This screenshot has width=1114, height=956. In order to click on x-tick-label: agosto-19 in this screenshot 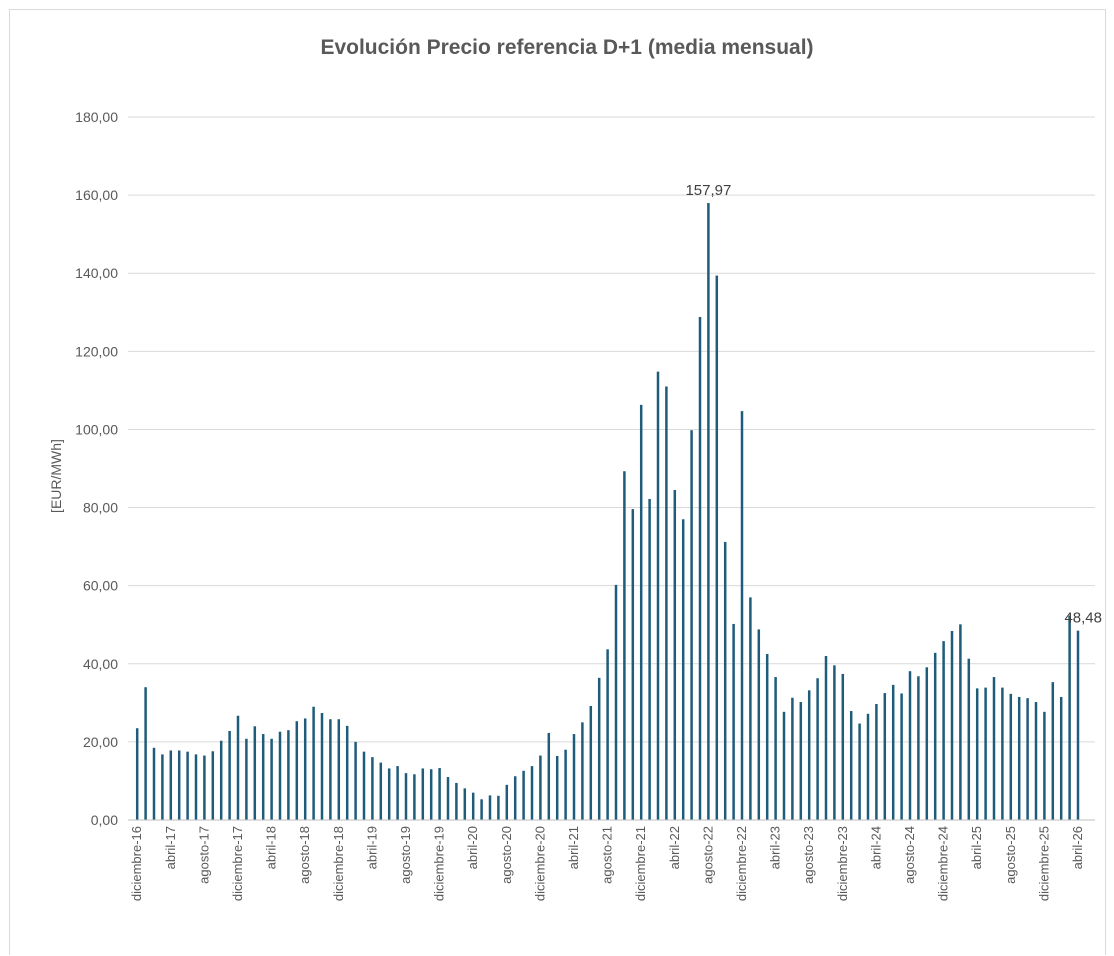, I will do `click(405, 855)`.